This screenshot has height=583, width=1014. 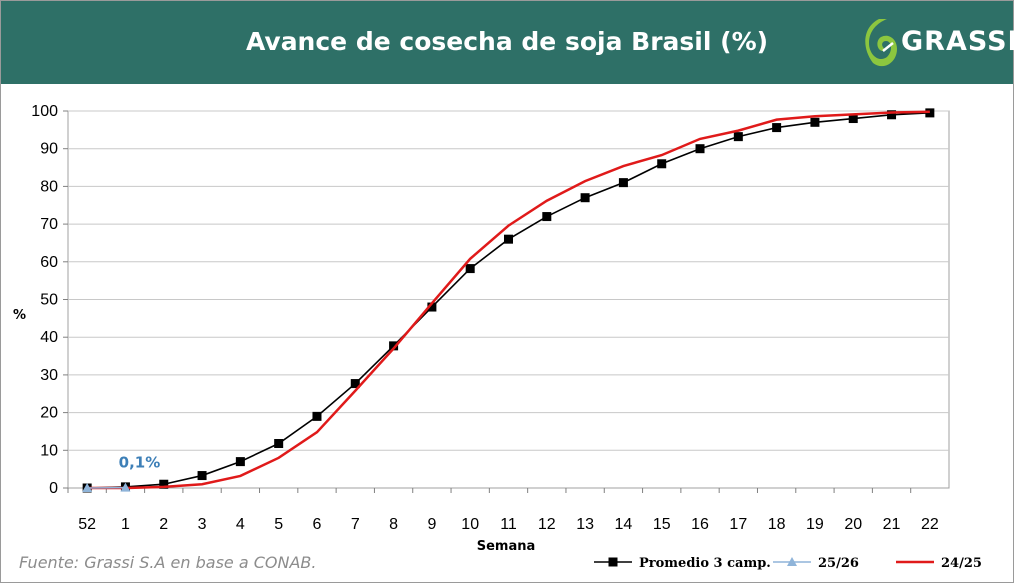 I want to click on legend-marker-promedio-3-camp, so click(x=613, y=562).